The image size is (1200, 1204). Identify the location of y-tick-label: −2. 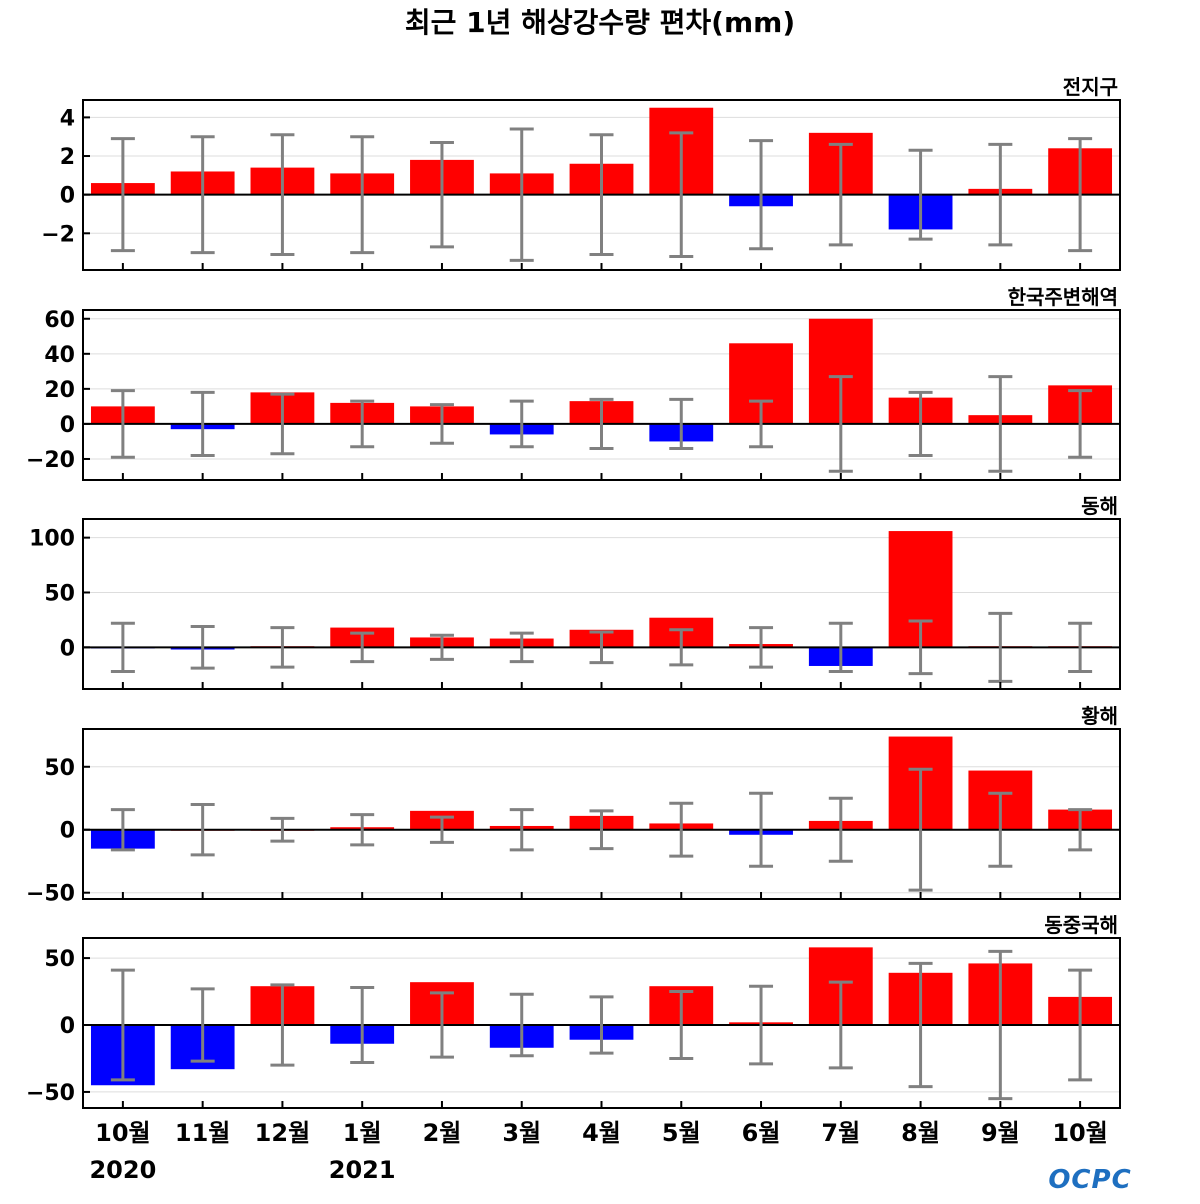
(58, 234).